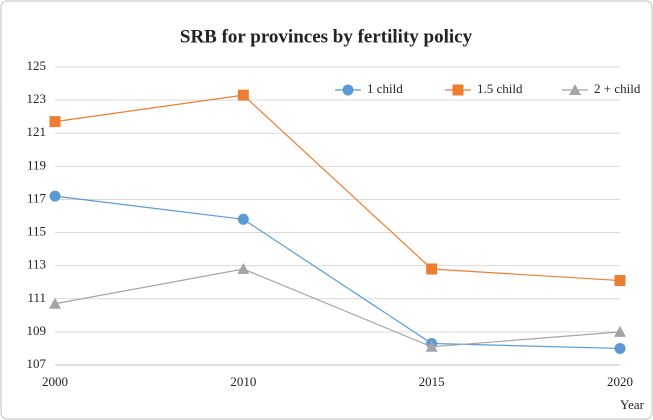  Describe the element at coordinates (36, 264) in the screenshot. I see `y-tick-label: 113` at that location.